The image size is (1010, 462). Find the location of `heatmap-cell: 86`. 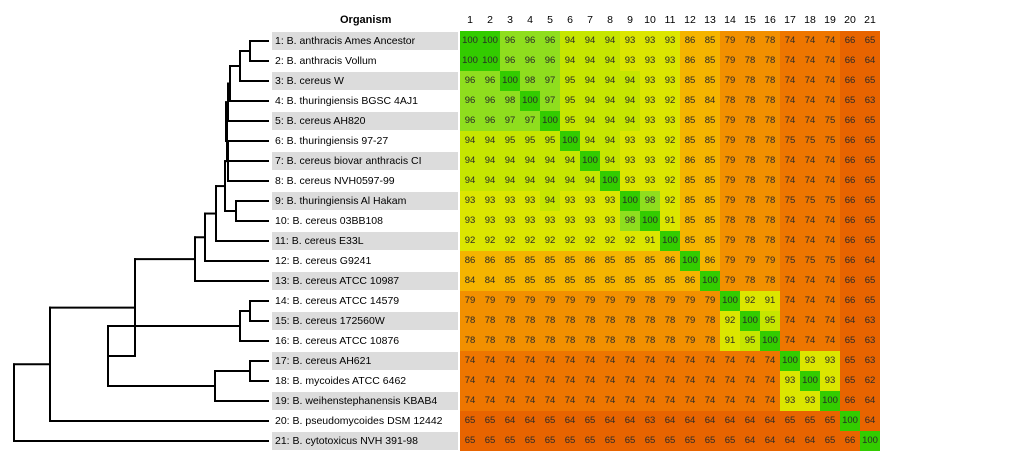

heatmap-cell: 86 is located at coordinates (490, 261).